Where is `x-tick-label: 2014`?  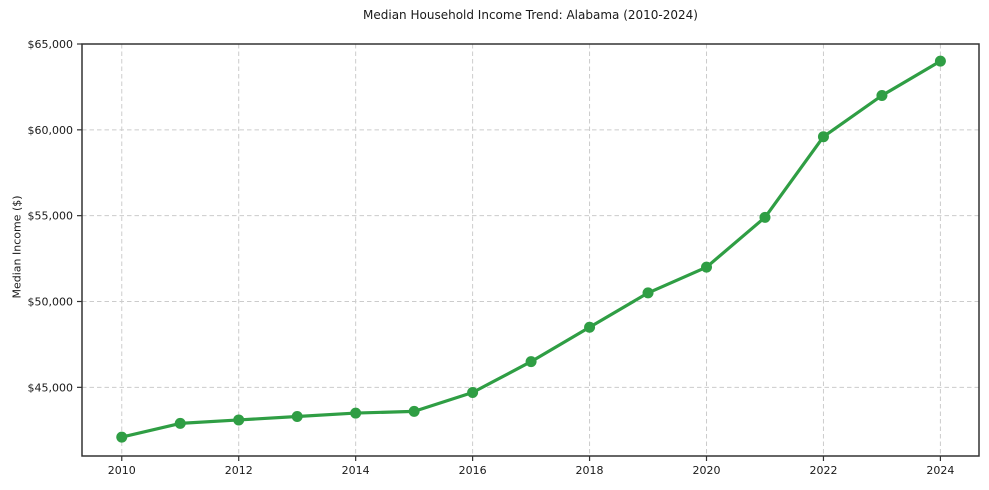
x-tick-label: 2014 is located at coordinates (356, 470).